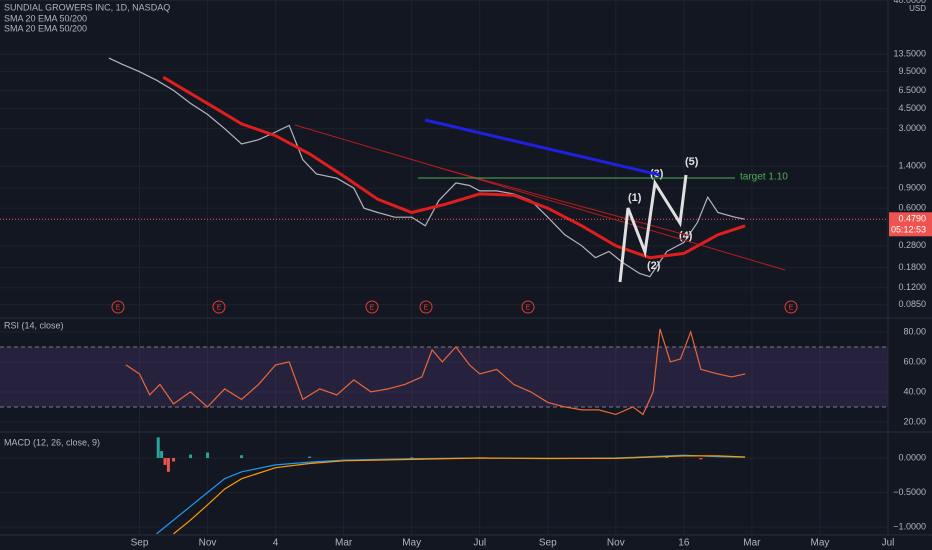 The height and width of the screenshot is (550, 932). Describe the element at coordinates (914, 421) in the screenshot. I see `y-tick-label: 20.00` at that location.